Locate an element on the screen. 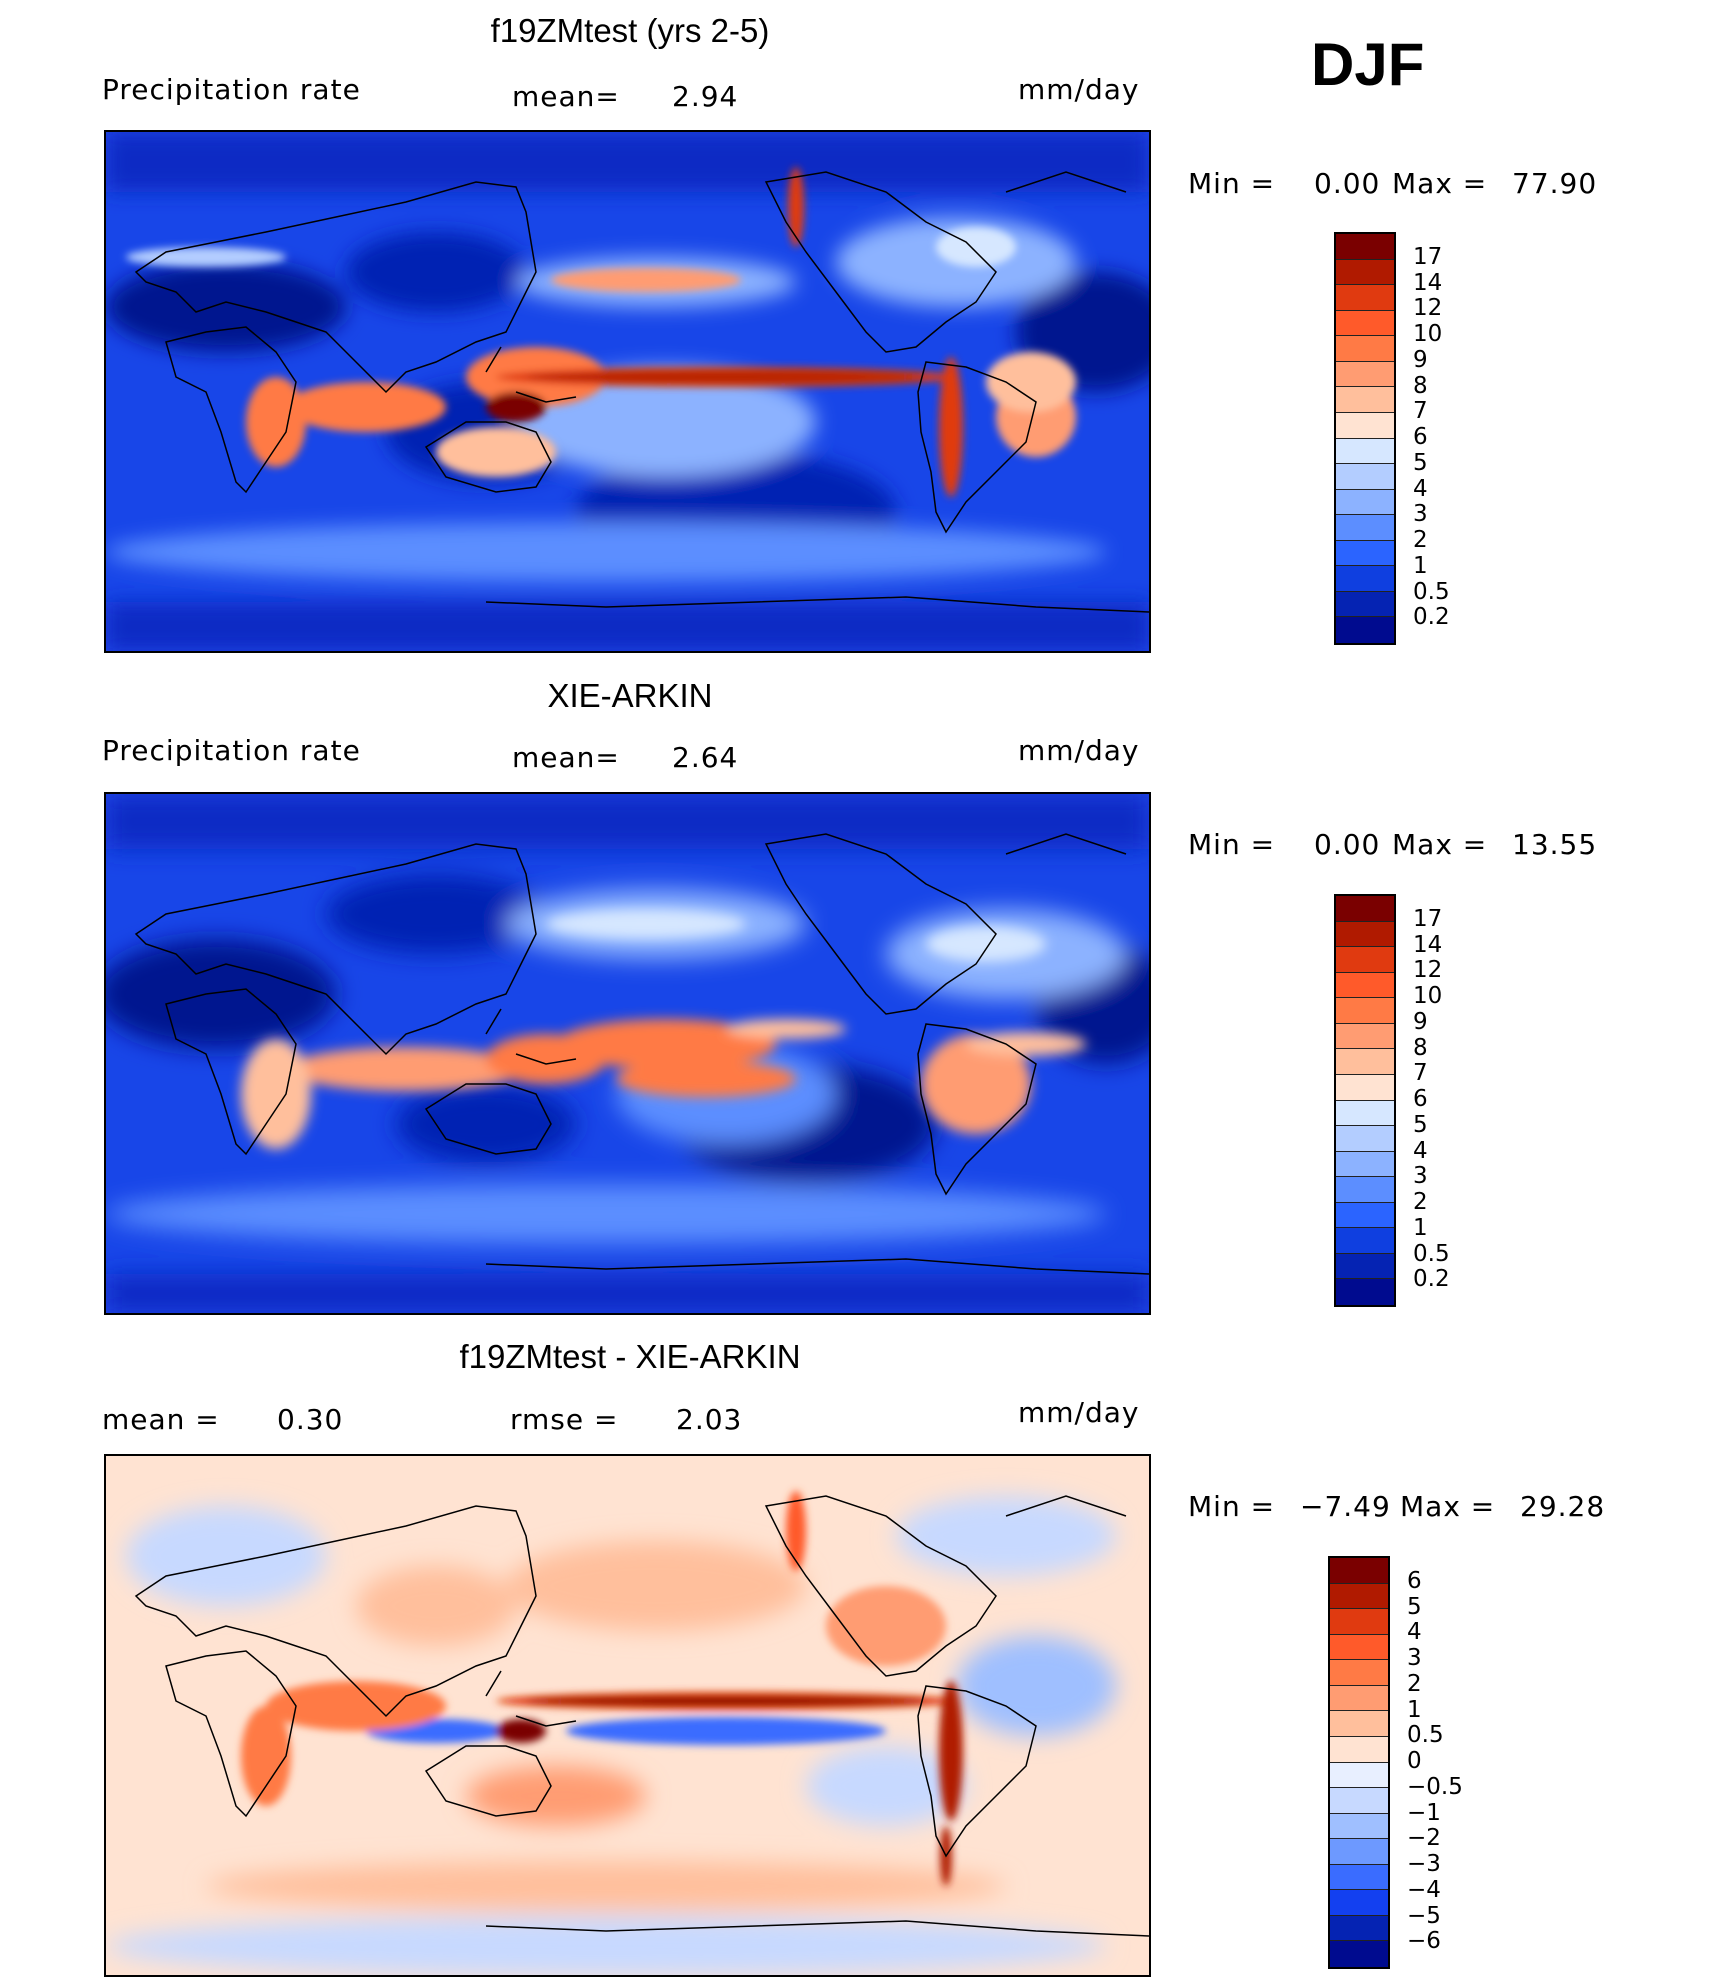  panel2-units: mm/day is located at coordinates (1079, 750).